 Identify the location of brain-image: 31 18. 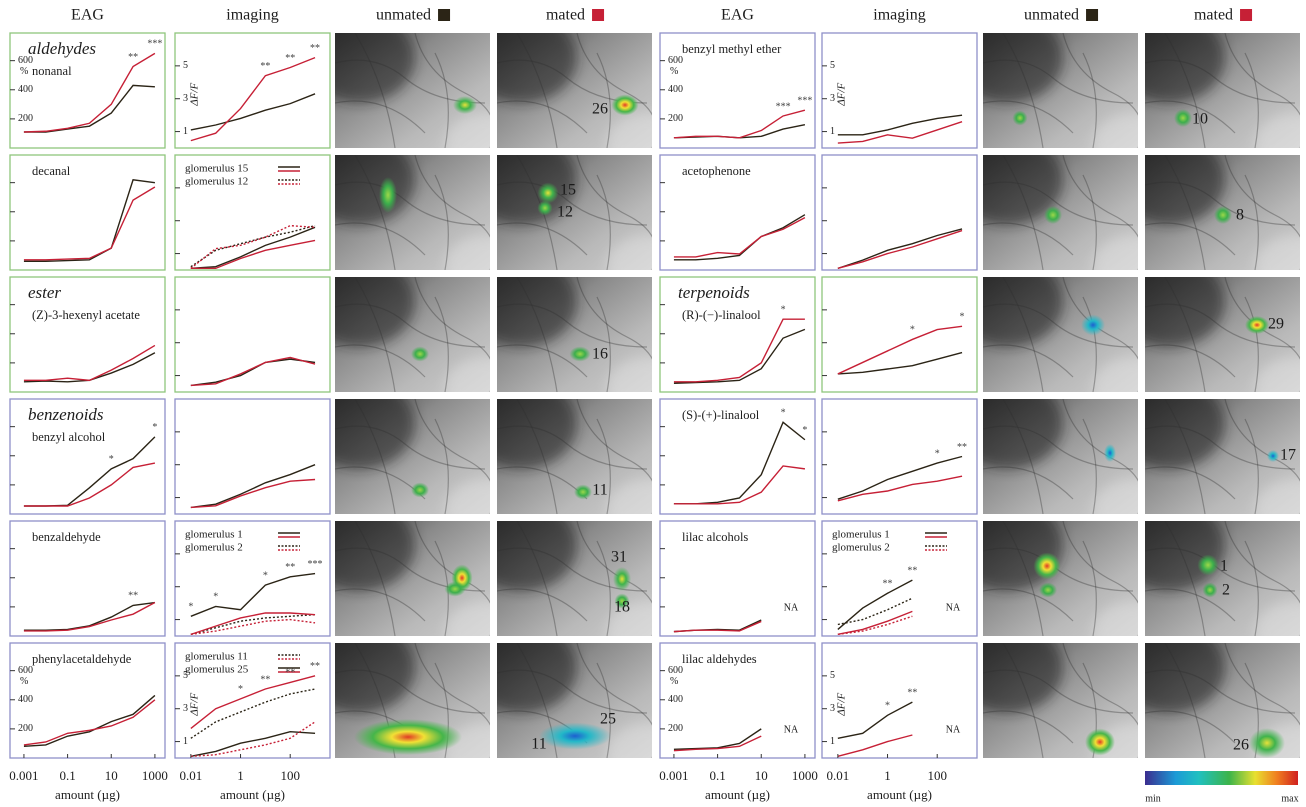
(574, 578).